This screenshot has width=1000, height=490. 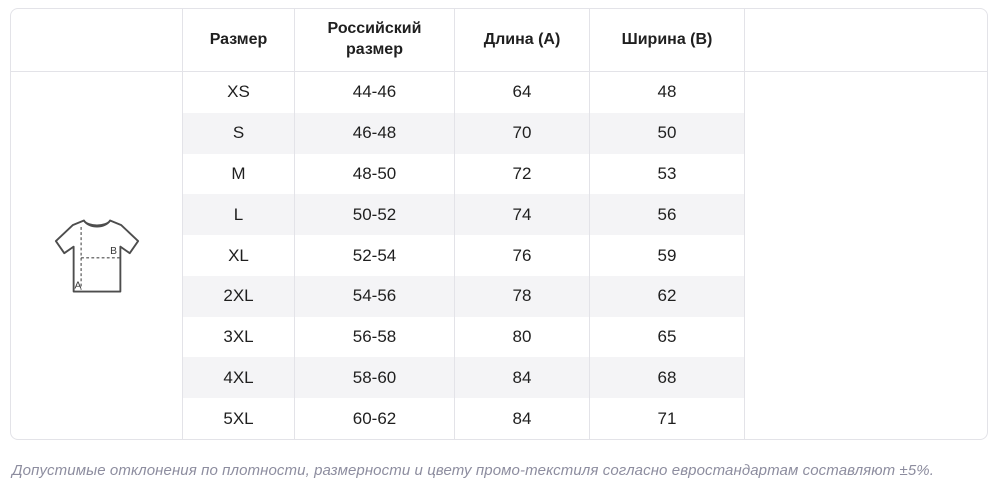 I want to click on cell-russian-size: 56-58, so click(x=375, y=337).